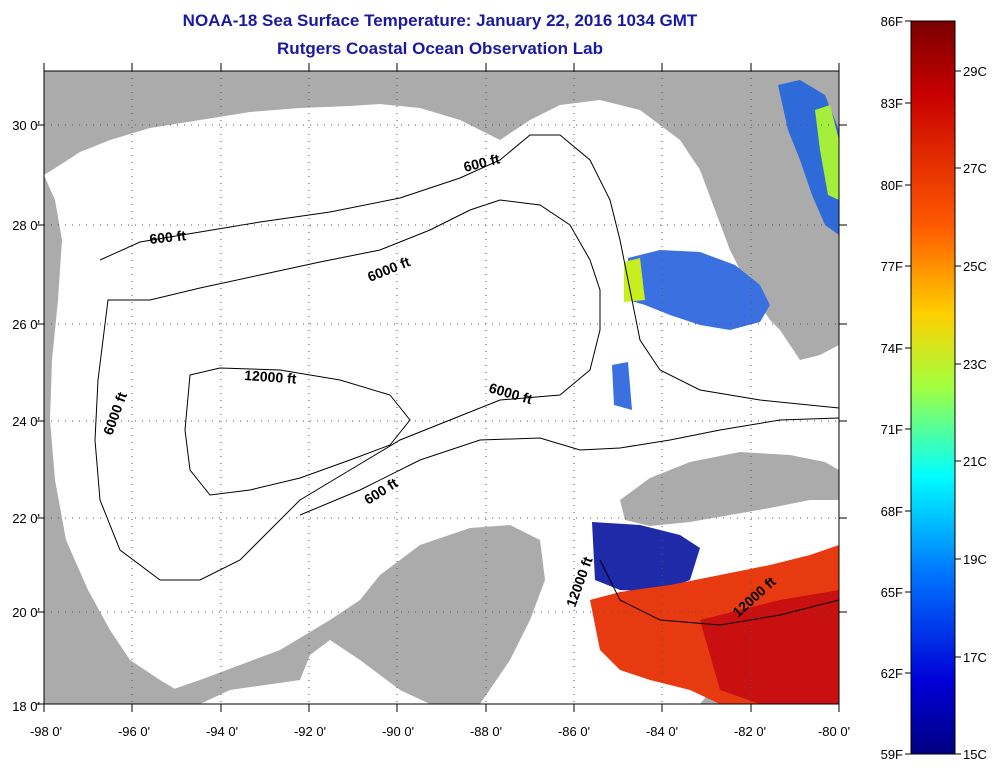 The height and width of the screenshot is (770, 992). What do you see at coordinates (270, 377) in the screenshot?
I see `contour-label-12000-center: 12000 ft` at bounding box center [270, 377].